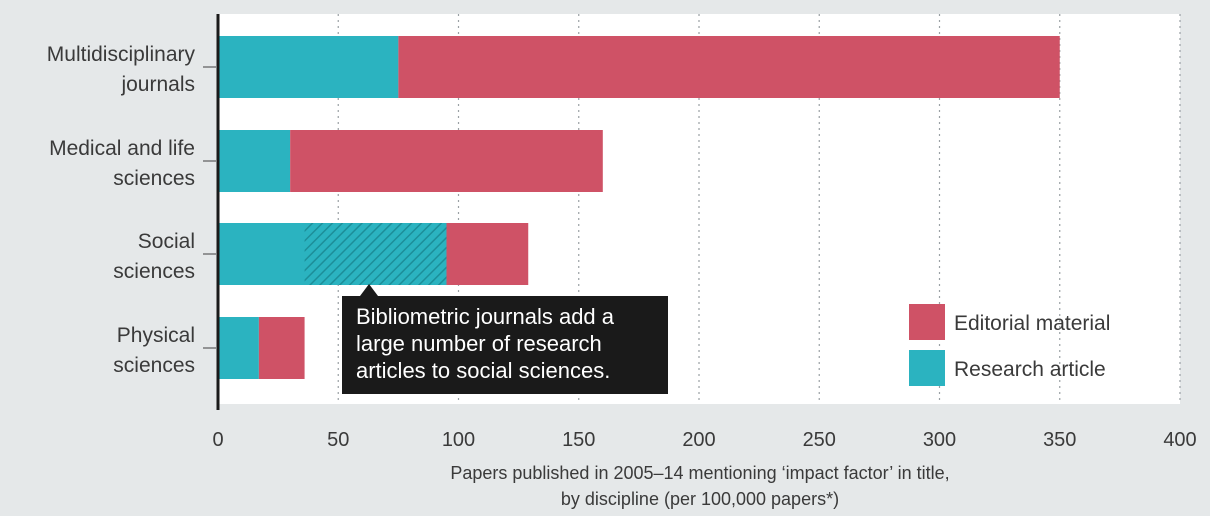 Image resolution: width=1210 pixels, height=516 pixels. Describe the element at coordinates (369, 290) in the screenshot. I see `callout-pointer` at that location.